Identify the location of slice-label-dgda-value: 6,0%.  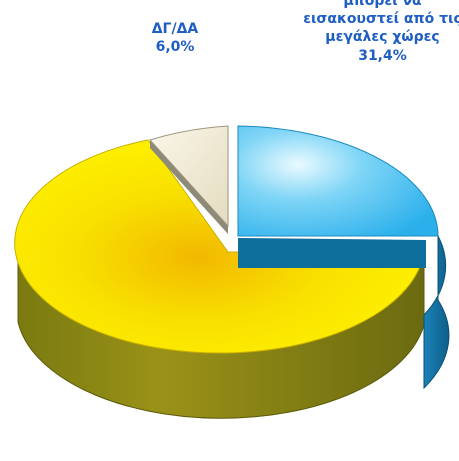
(175, 47).